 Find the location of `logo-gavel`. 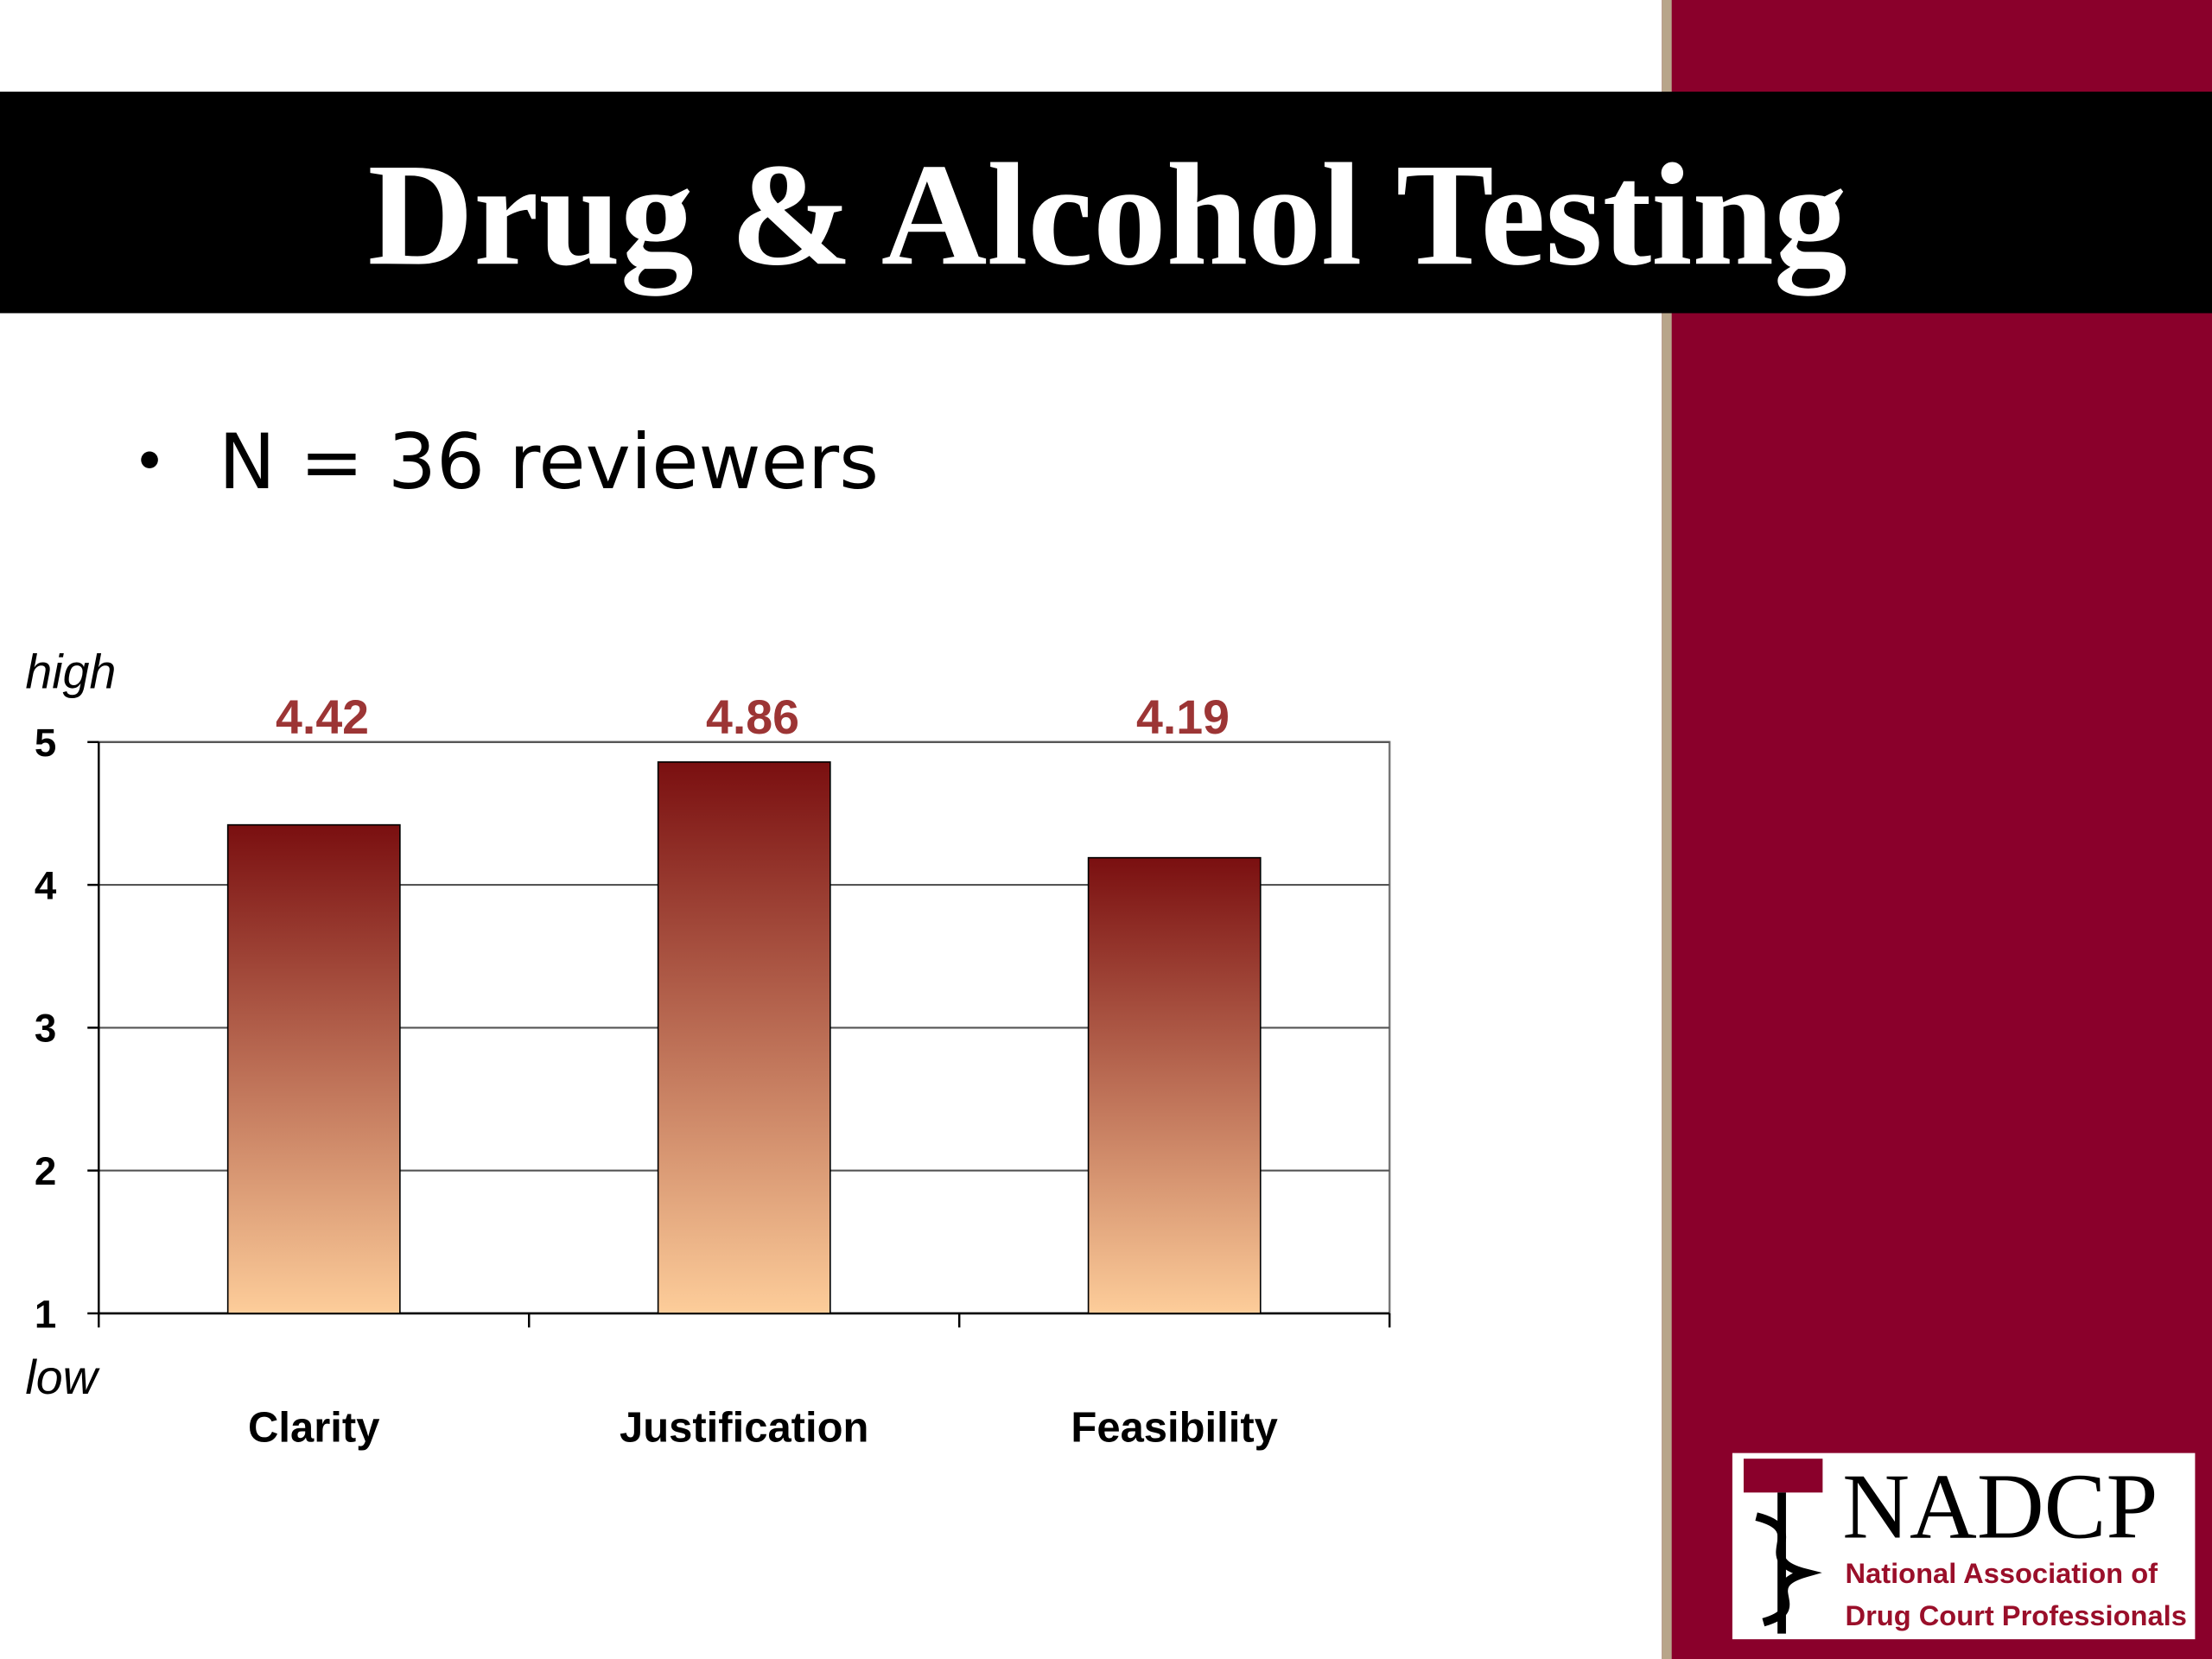

logo-gavel is located at coordinates (1783, 1476).